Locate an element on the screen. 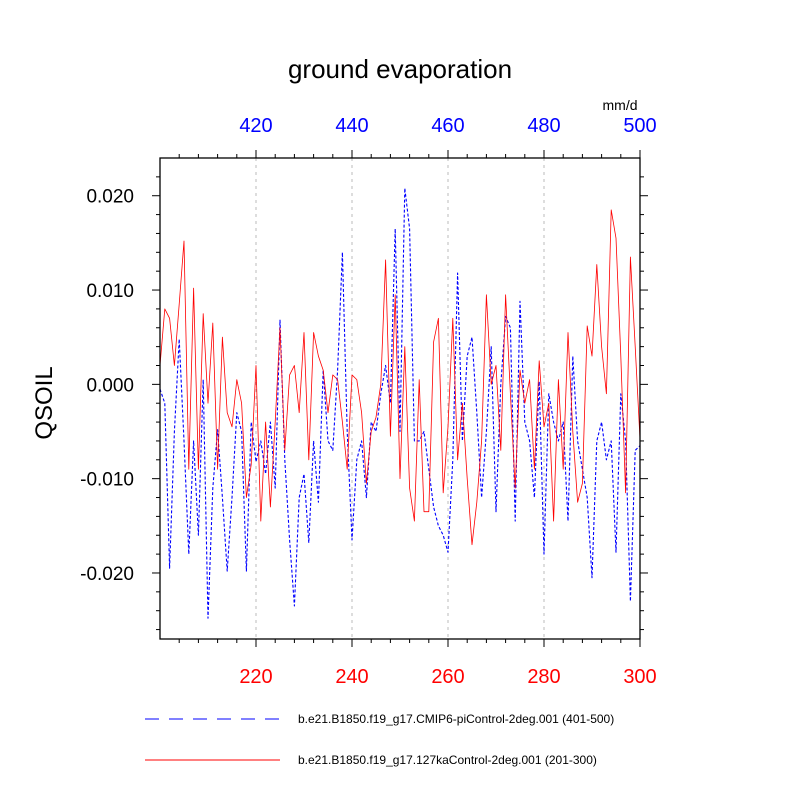 This screenshot has height=800, width=800. bottom-tick-label-260: 260 is located at coordinates (447, 677).